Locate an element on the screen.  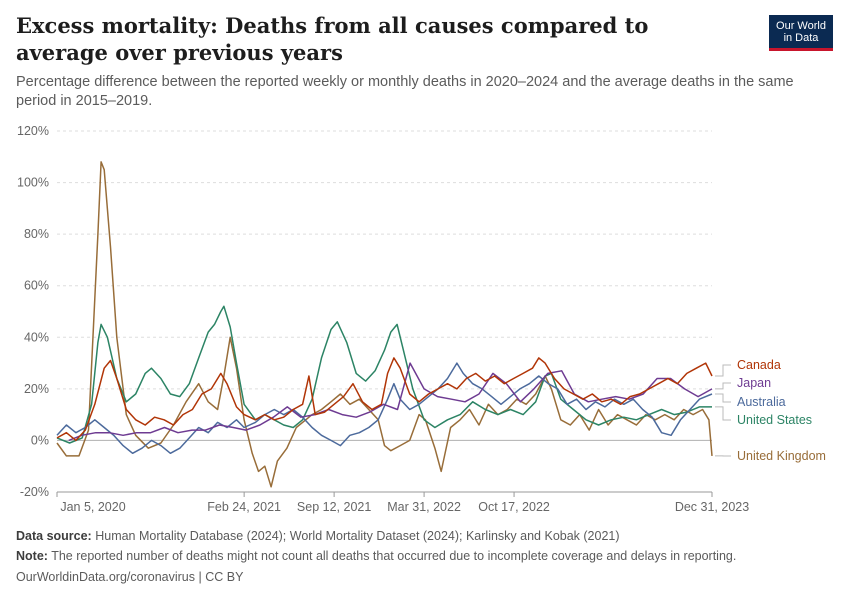
y-tick-label: 100% is located at coordinates (33, 183).